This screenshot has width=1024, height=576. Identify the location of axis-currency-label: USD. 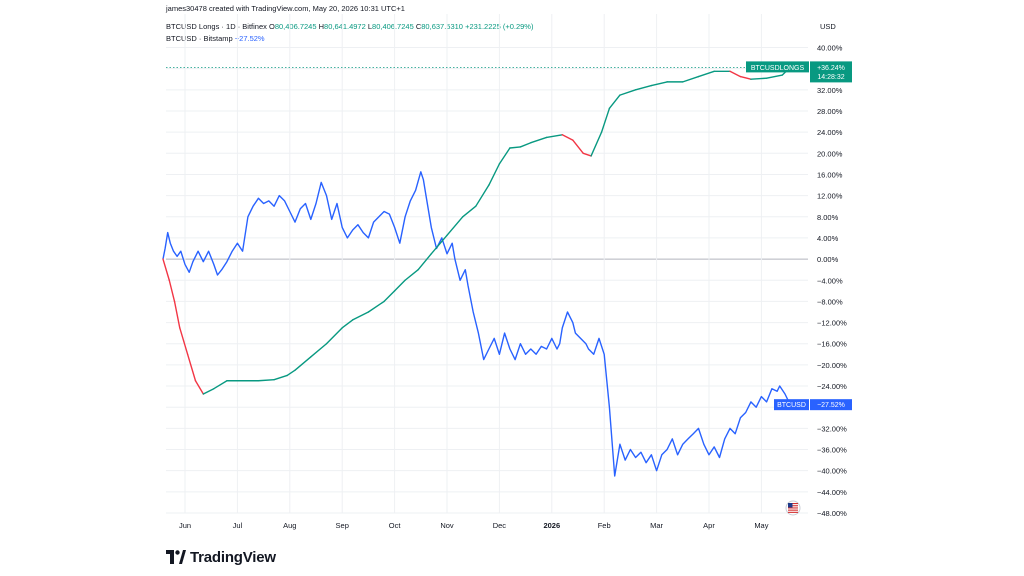
(828, 26).